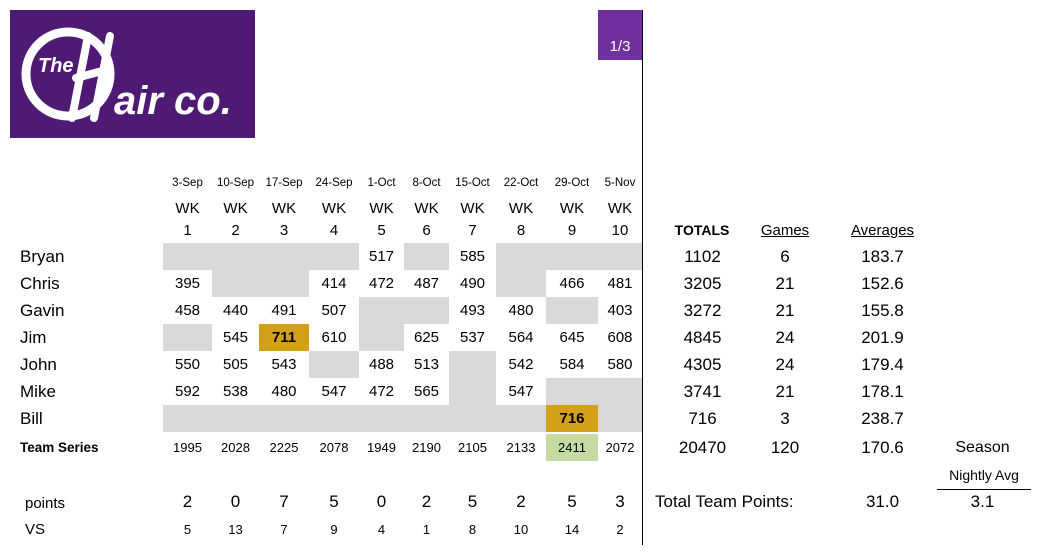 Image resolution: width=1039 pixels, height=555 pixels. Describe the element at coordinates (334, 283) in the screenshot. I see `score-cell: 414` at that location.